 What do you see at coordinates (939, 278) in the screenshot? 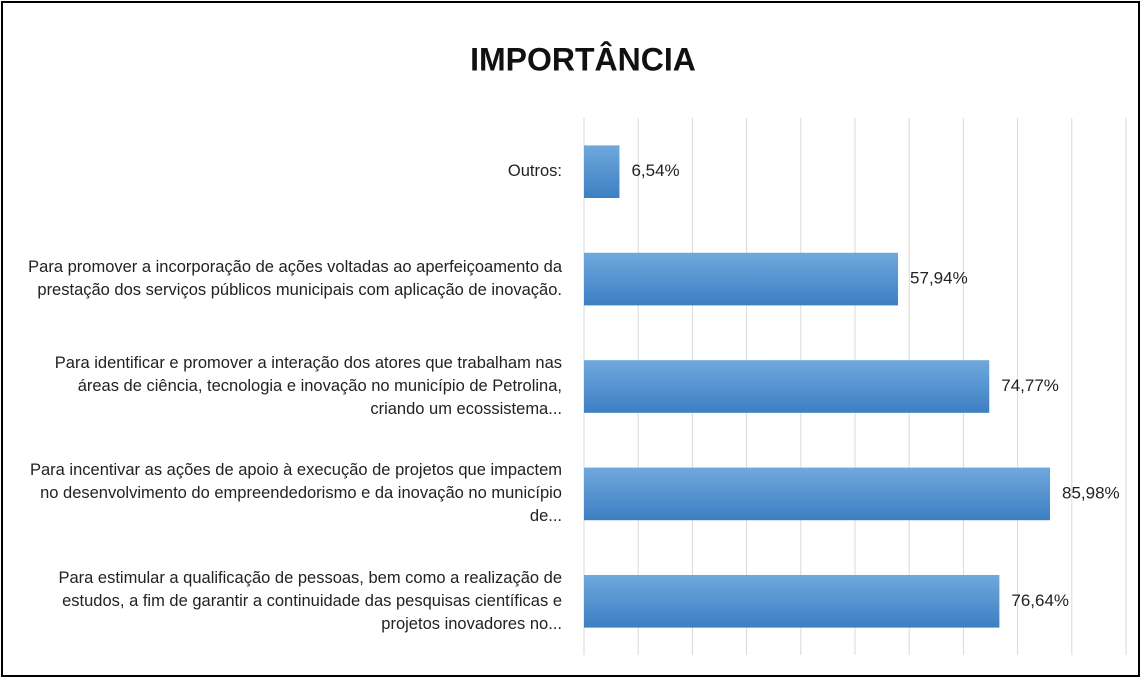
I see `value-label: 57,94%` at bounding box center [939, 278].